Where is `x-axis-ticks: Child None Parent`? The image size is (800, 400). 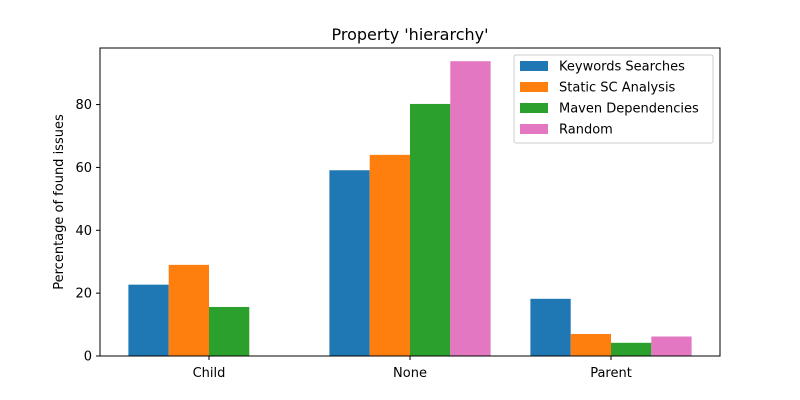 x-axis-ticks: Child None Parent is located at coordinates (412, 368).